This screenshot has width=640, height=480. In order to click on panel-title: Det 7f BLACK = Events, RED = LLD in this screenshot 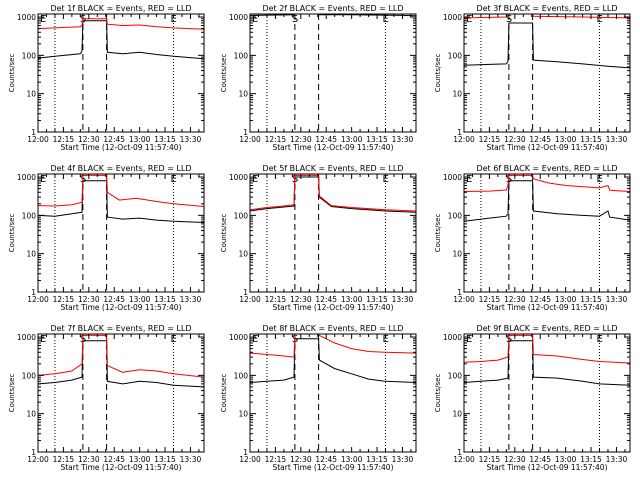, I will do `click(120, 328)`.